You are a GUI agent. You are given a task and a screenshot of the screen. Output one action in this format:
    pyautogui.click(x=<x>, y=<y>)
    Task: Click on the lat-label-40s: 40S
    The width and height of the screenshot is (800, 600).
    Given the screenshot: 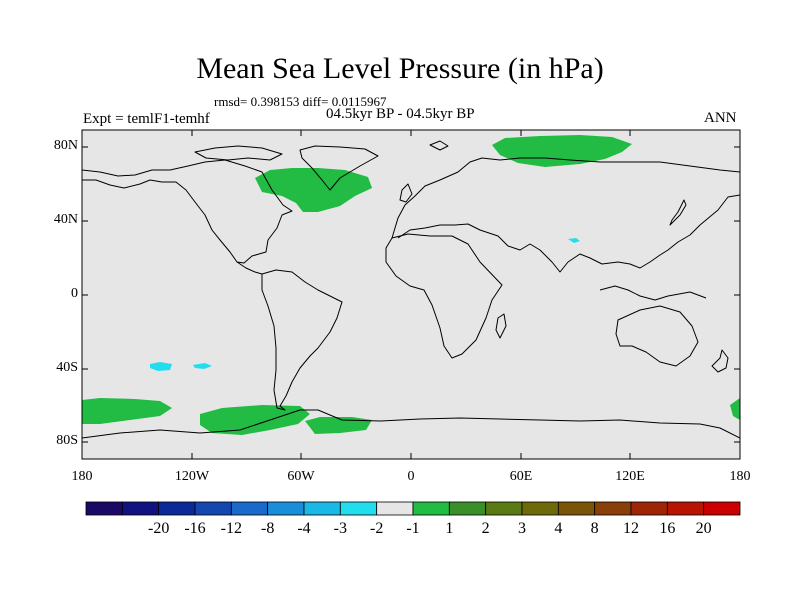 What is the action you would take?
    pyautogui.click(x=67, y=367)
    